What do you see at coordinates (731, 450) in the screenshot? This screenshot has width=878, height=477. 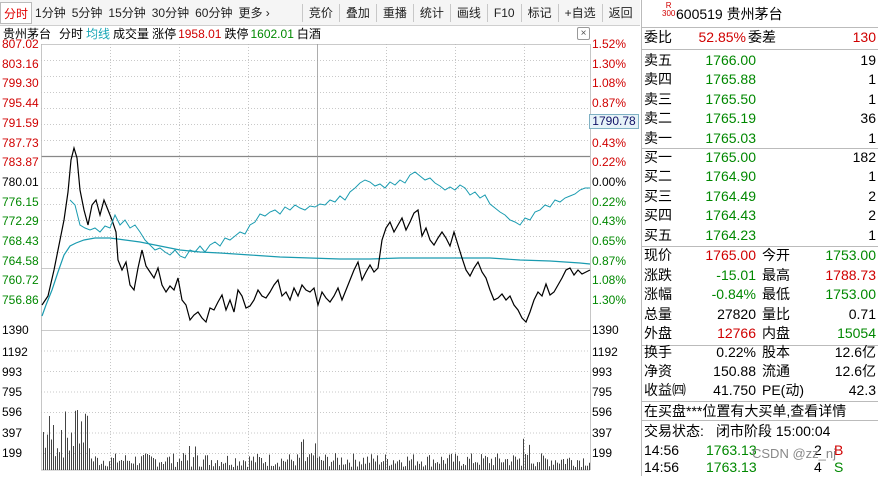 I see `tick-price: 1763.13` at bounding box center [731, 450].